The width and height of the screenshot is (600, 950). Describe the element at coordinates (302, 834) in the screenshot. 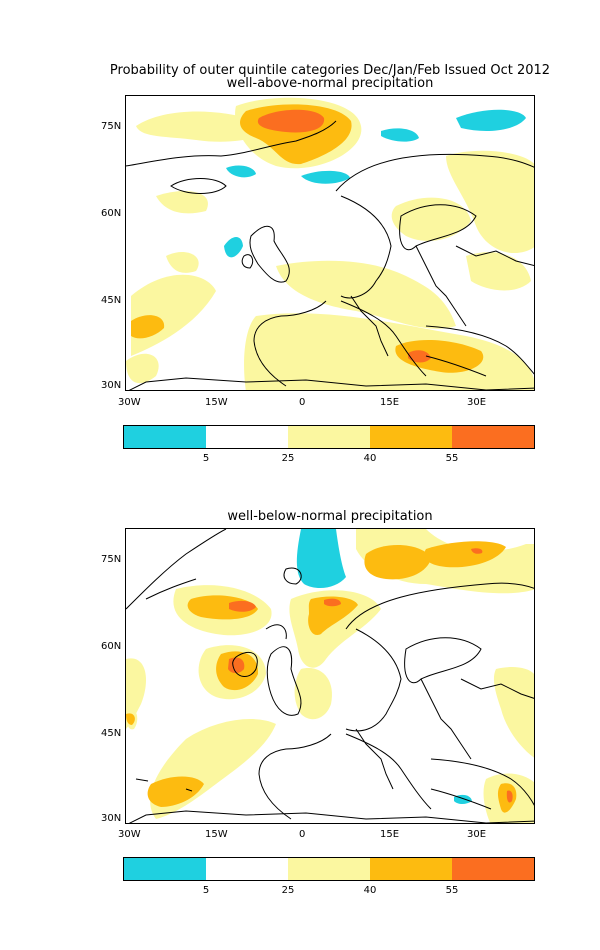

I see `lon-tick-0-2: 0` at that location.